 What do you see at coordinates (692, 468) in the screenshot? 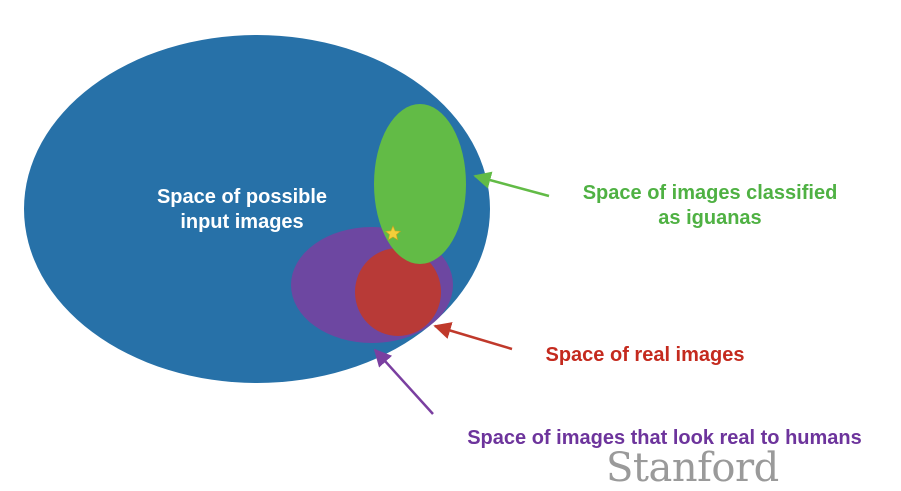
I see `stanford-logo: Stanford` at bounding box center [692, 468].